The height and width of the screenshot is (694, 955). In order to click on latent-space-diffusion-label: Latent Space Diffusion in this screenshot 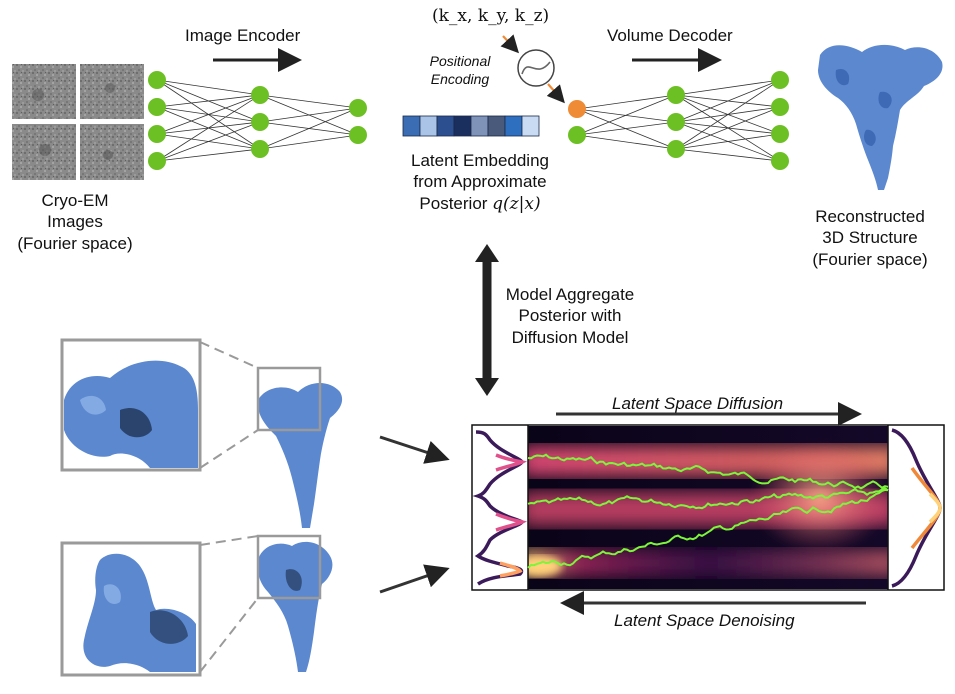, I will do `click(698, 403)`.